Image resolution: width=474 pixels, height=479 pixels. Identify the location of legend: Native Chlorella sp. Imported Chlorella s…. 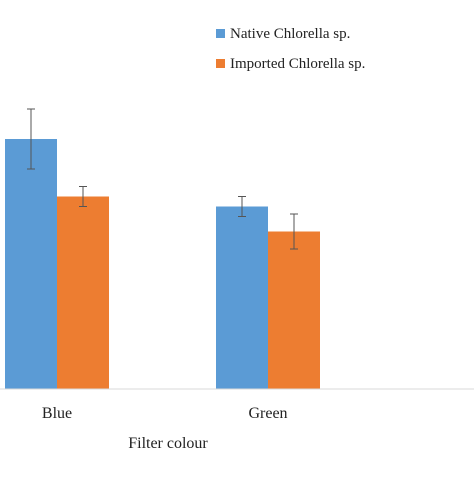
(290, 49).